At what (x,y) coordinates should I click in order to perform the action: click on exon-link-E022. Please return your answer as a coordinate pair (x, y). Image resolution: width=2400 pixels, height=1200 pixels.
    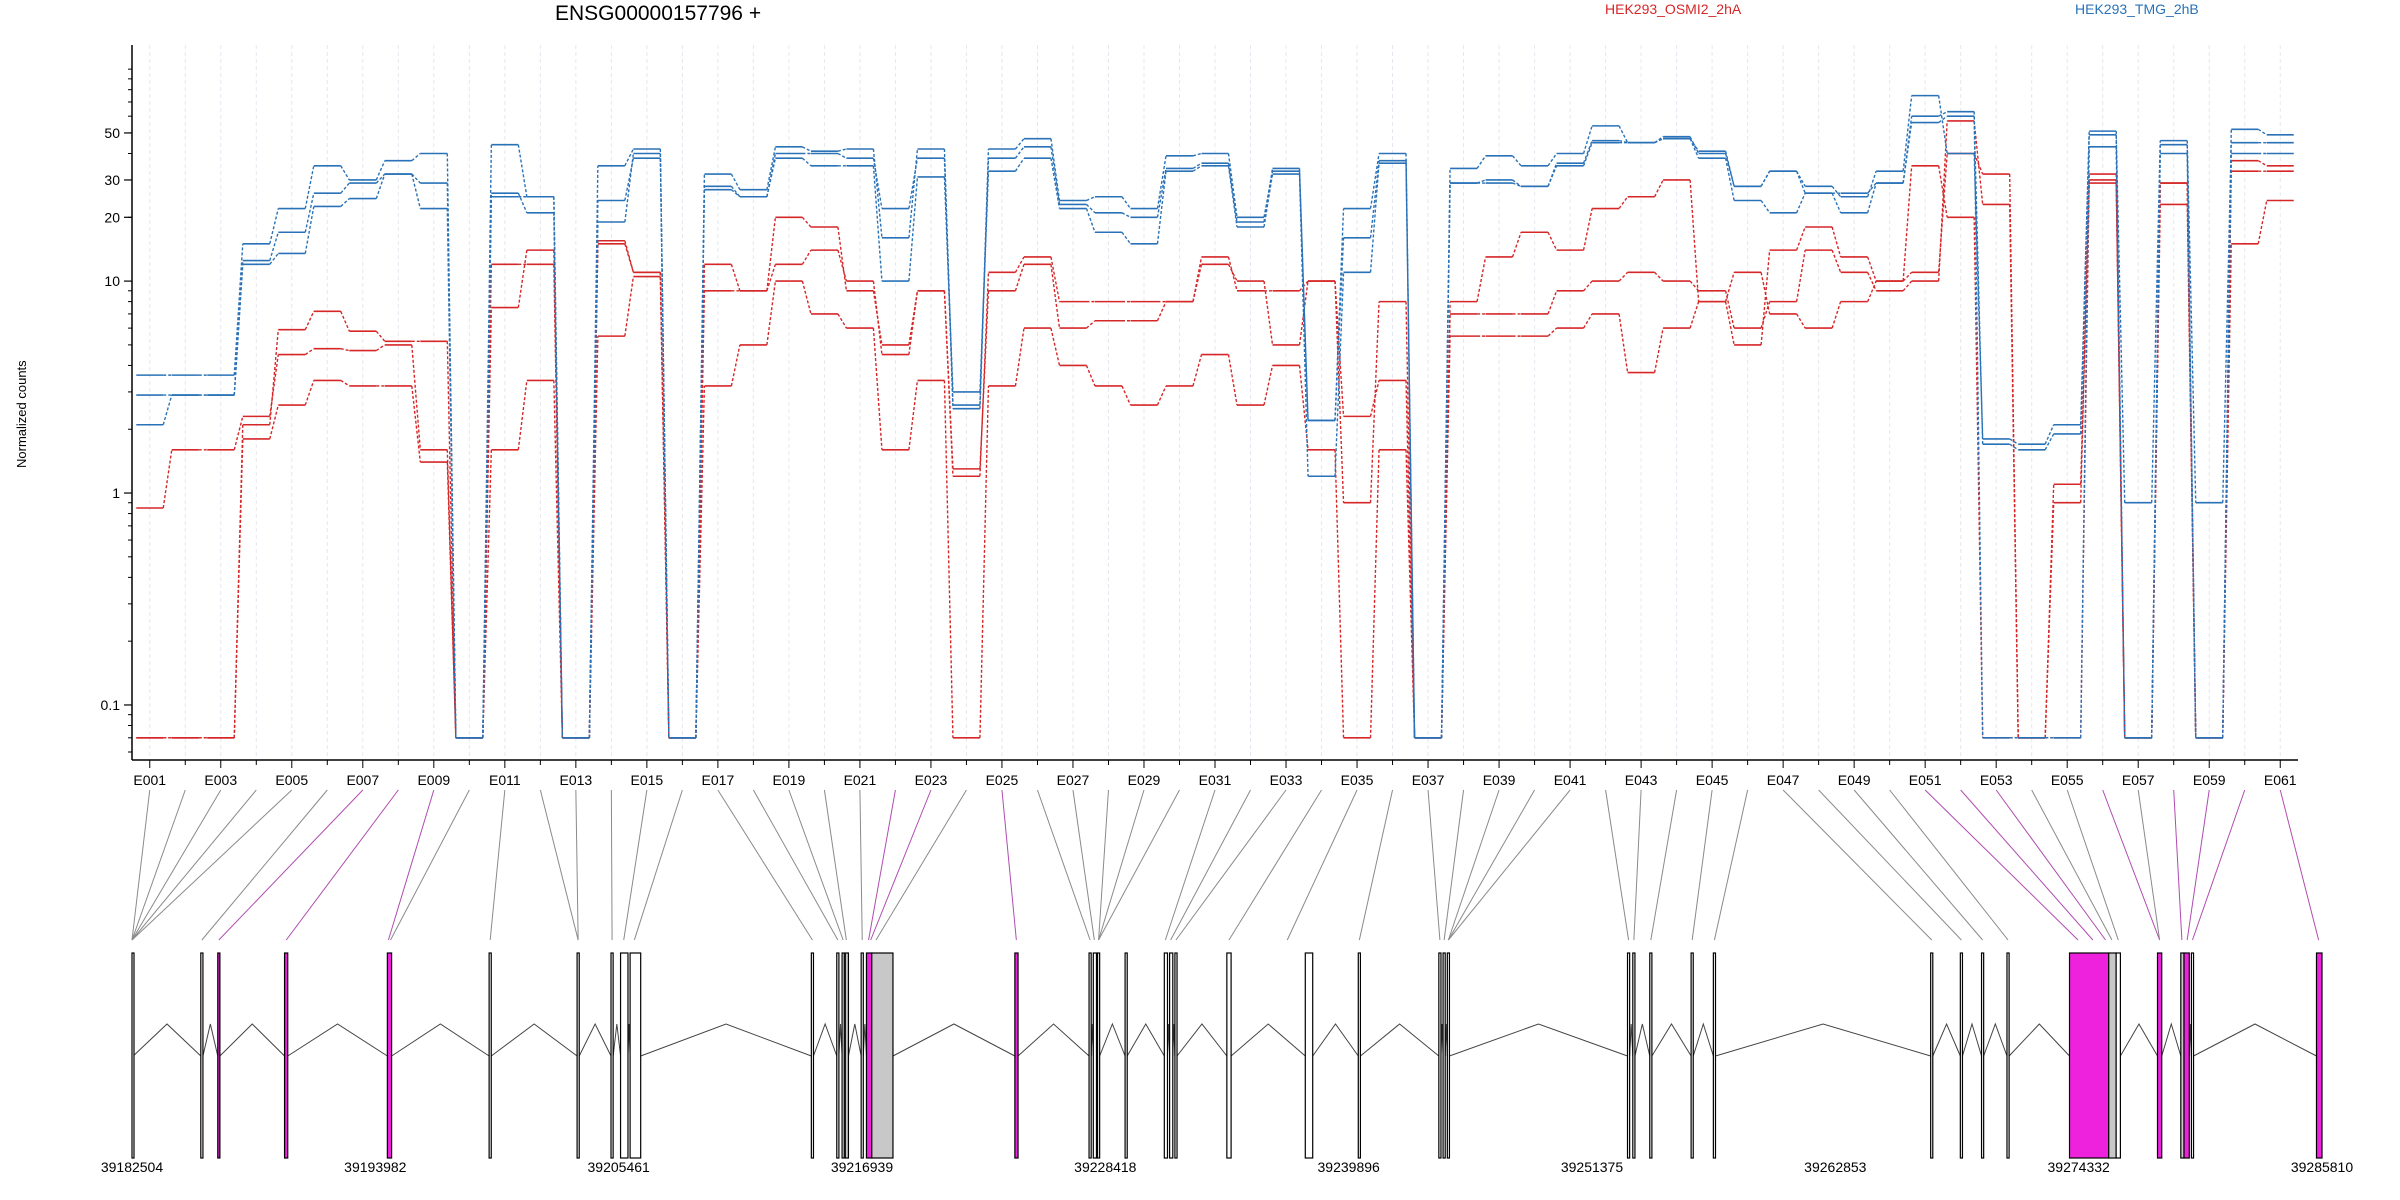
    Looking at the image, I should click on (882, 865).